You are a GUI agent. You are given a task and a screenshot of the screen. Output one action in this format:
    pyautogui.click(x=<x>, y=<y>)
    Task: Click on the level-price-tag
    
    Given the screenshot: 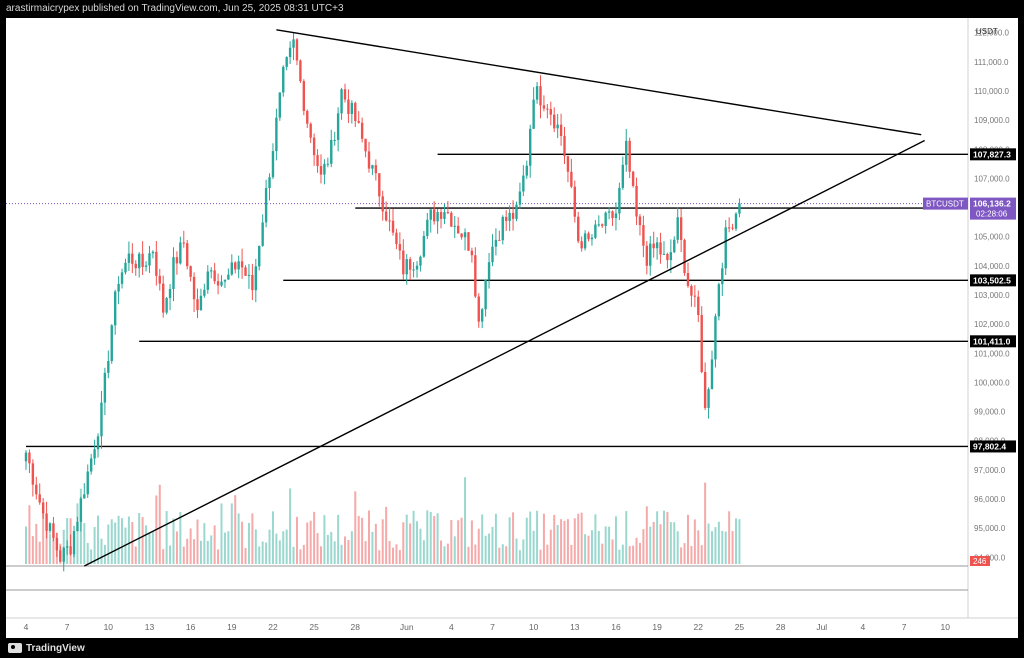 What is the action you would take?
    pyautogui.click(x=993, y=154)
    